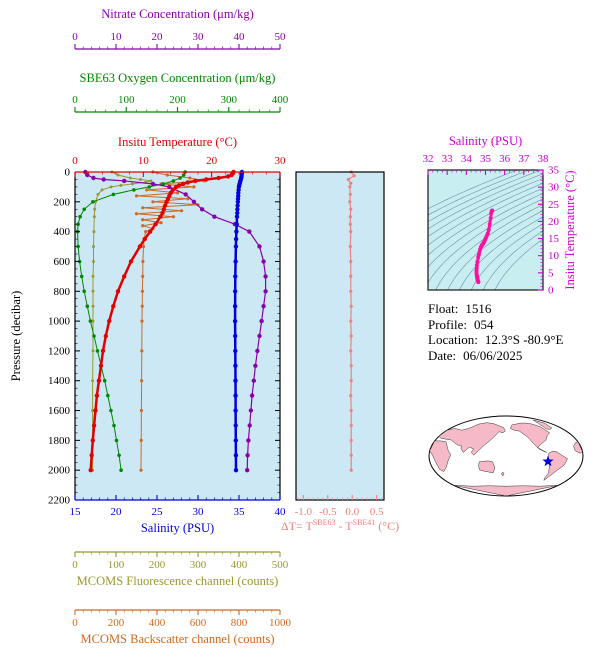 The height and width of the screenshot is (663, 609). Describe the element at coordinates (75, 37) in the screenshot. I see `nitrate-tick-label: 0` at that location.